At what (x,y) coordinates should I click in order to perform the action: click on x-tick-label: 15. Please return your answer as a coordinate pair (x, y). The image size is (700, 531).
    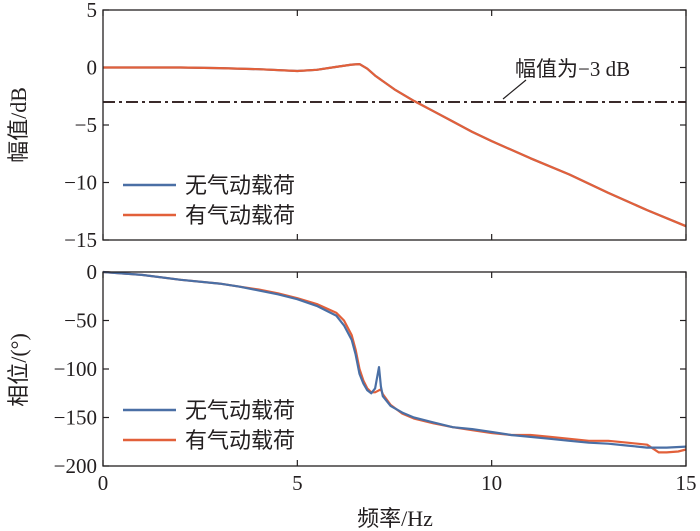
    Looking at the image, I should click on (686, 483).